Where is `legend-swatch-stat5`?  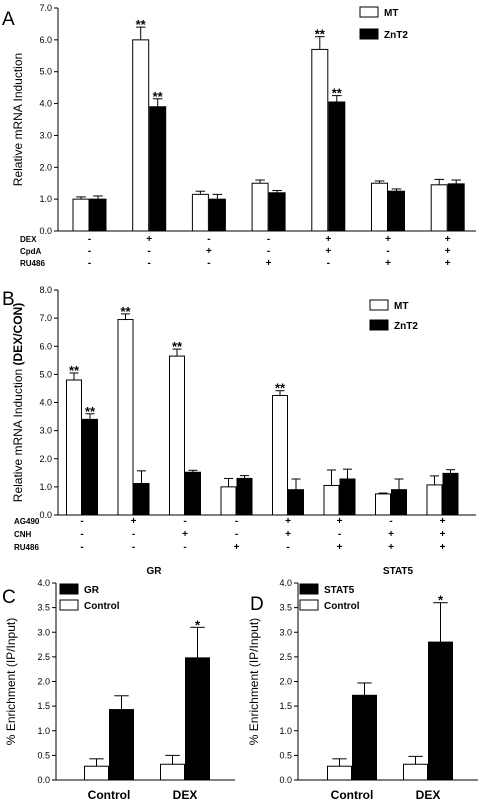
legend-swatch-stat5 is located at coordinates (309, 589).